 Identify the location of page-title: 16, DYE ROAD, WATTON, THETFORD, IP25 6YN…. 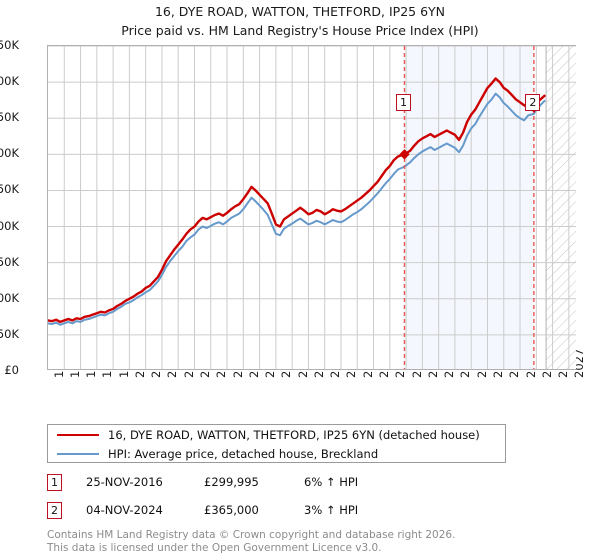
(300, 21).